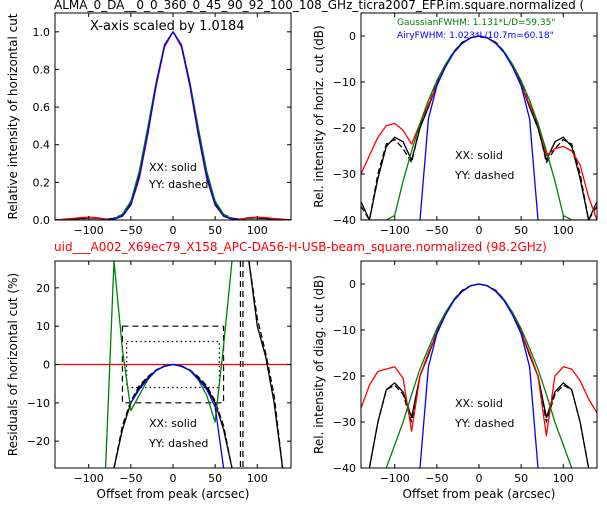 Image resolution: width=607 pixels, height=511 pixels. I want to click on y-tick-label: 0.2, so click(42, 182).